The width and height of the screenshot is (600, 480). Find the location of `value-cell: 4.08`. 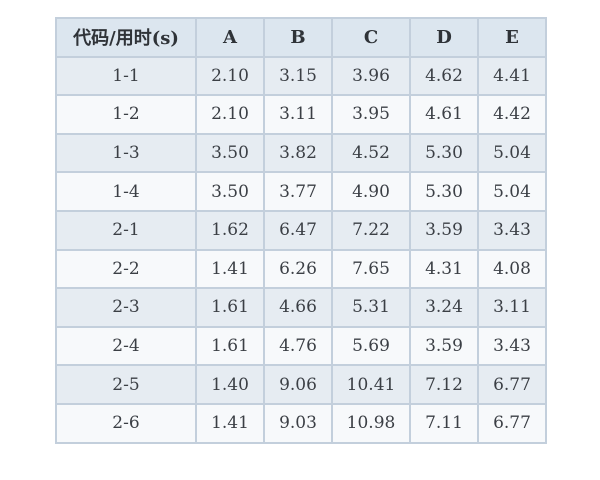

value-cell: 4.08 is located at coordinates (512, 269).